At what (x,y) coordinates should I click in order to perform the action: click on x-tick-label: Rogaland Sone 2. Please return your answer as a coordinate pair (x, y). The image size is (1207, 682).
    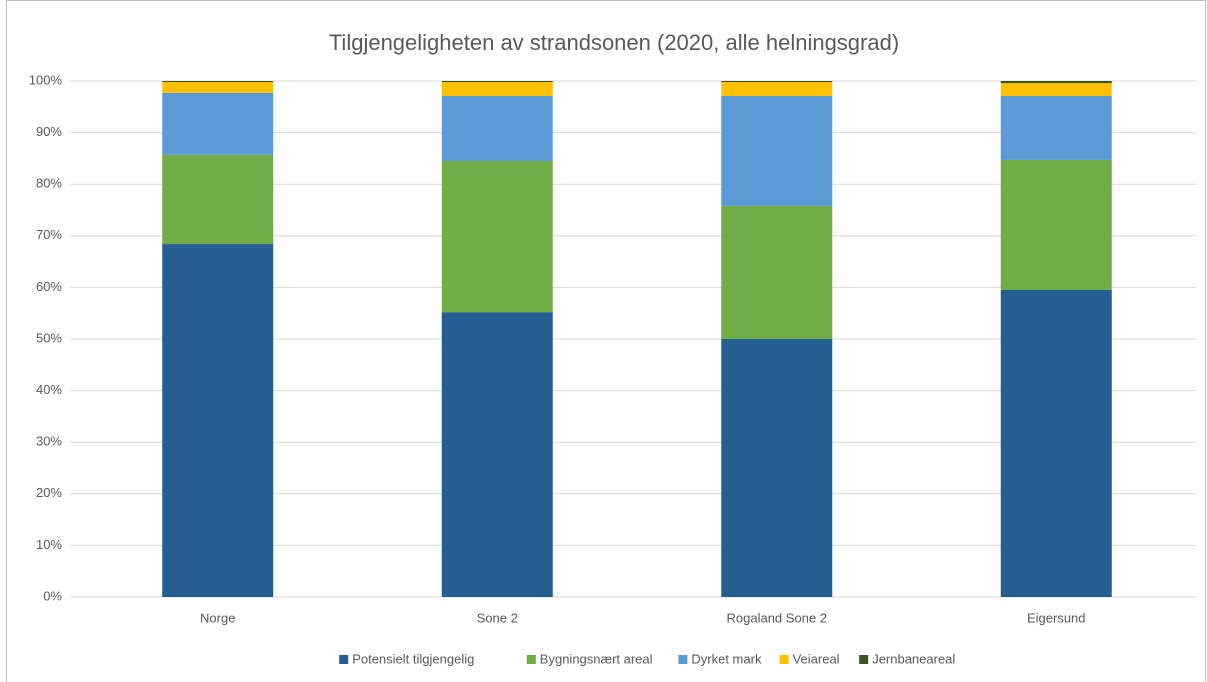
    Looking at the image, I should click on (777, 617).